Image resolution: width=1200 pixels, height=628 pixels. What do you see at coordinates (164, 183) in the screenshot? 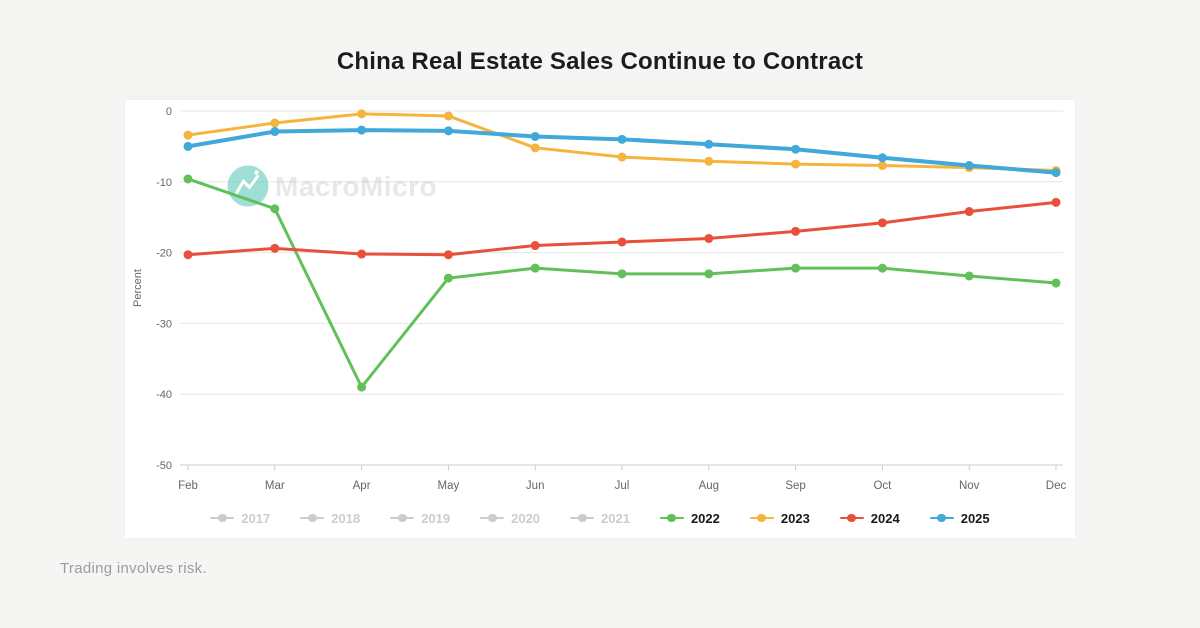
I see `y-tick-label: -10` at bounding box center [164, 183].